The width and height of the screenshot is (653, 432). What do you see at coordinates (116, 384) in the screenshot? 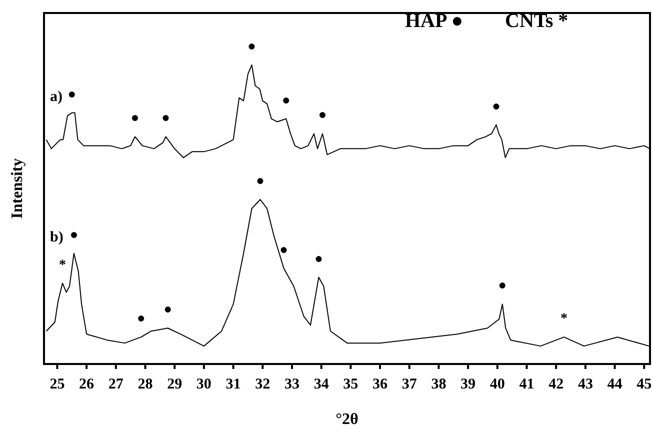
I see `x-tick-label: 27` at bounding box center [116, 384].